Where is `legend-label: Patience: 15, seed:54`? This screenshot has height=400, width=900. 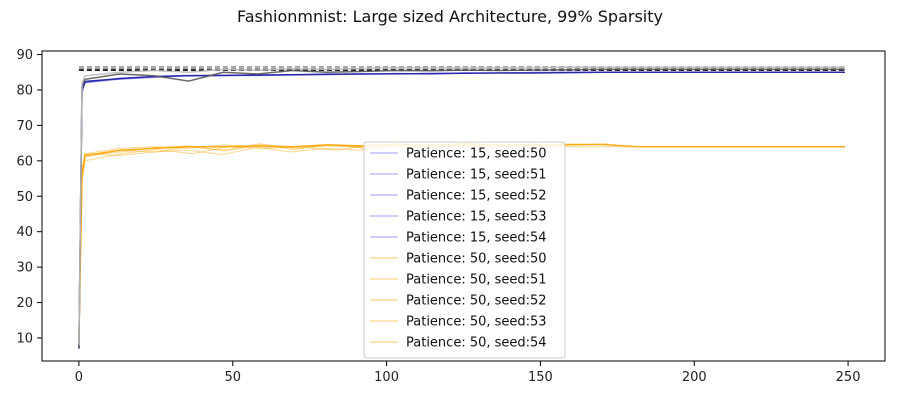 legend-label: Patience: 15, seed:54 is located at coordinates (476, 238).